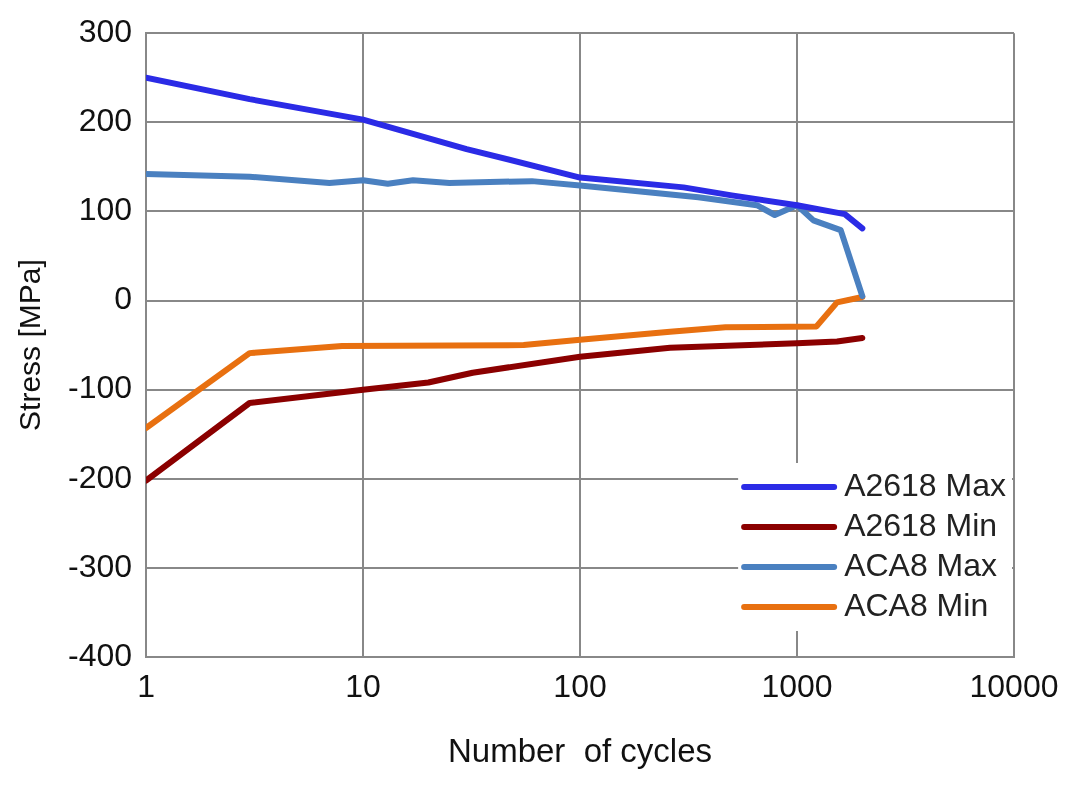 Image resolution: width=1074 pixels, height=787 pixels. What do you see at coordinates (100, 565) in the screenshot?
I see `y-tick-label: -300` at bounding box center [100, 565].